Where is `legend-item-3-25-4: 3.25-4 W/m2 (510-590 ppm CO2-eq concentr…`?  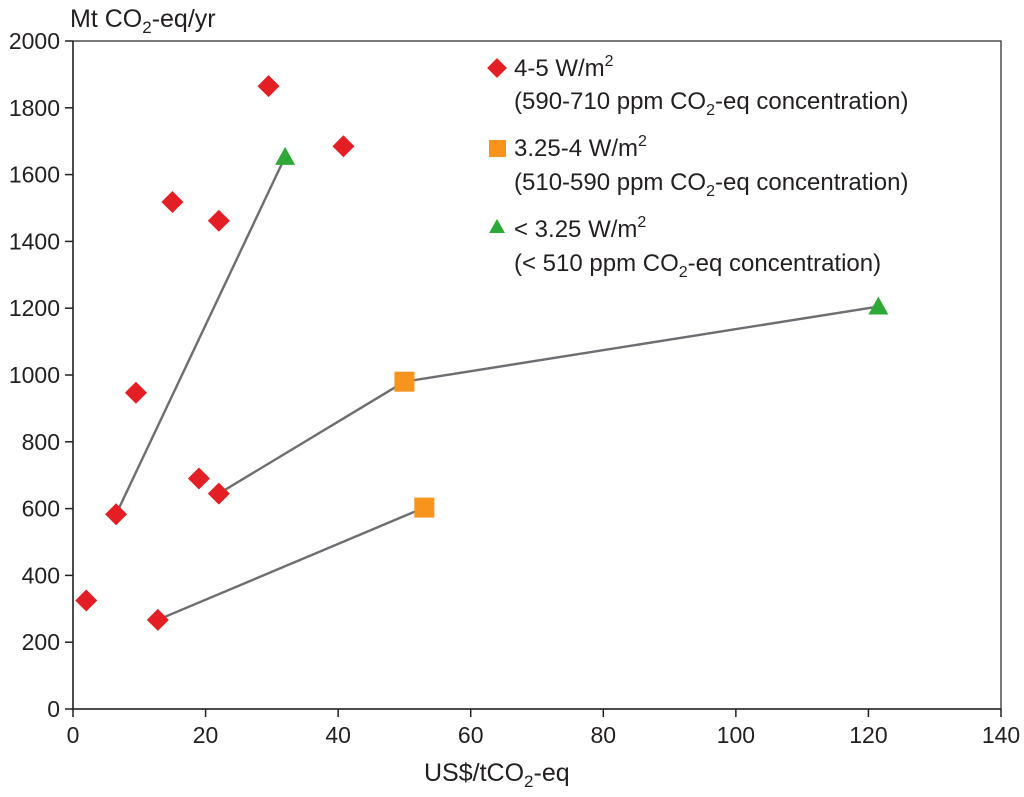
legend-item-3-25-4: 3.25-4 W/m2 (510-590 ppm CO2-eq concentr… is located at coordinates (698, 166).